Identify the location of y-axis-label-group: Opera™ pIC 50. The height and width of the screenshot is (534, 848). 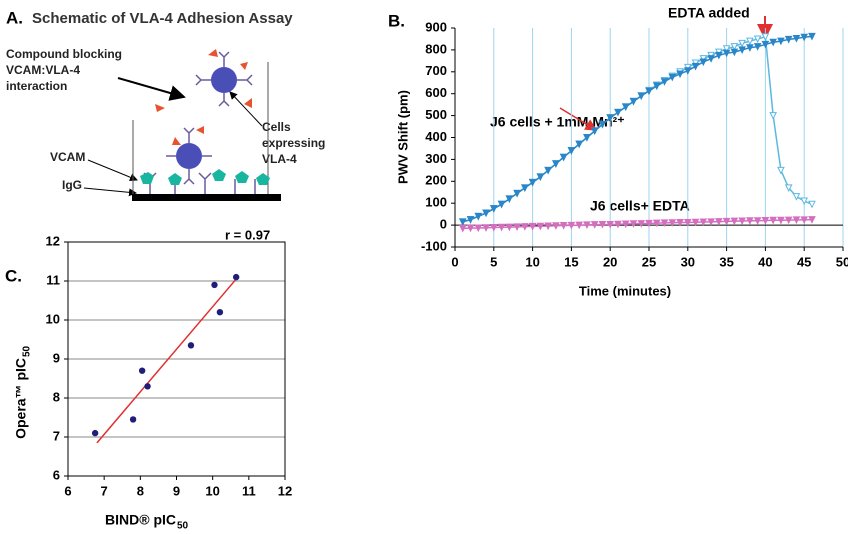
(23, 391).